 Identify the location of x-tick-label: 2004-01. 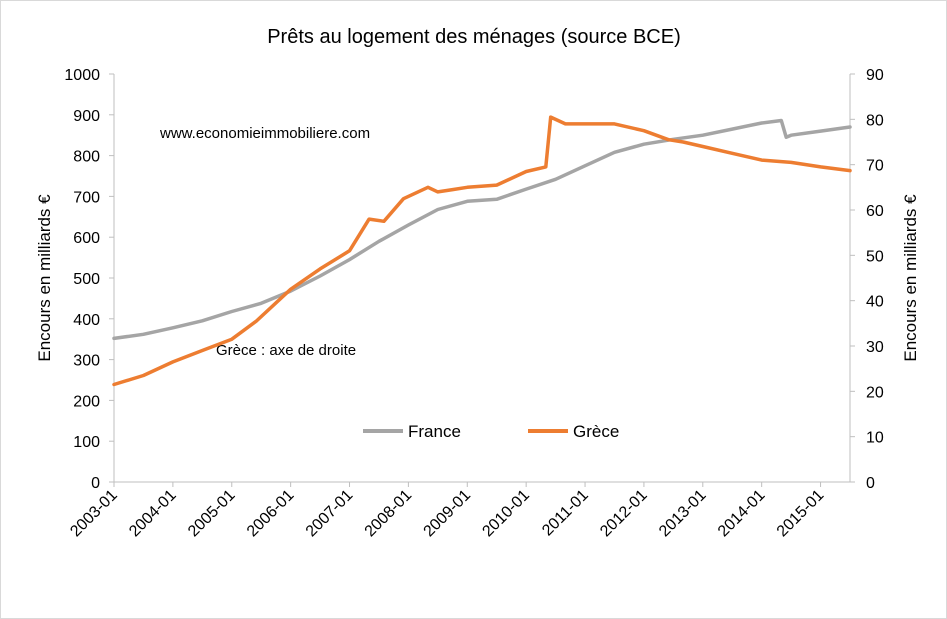
(153, 514).